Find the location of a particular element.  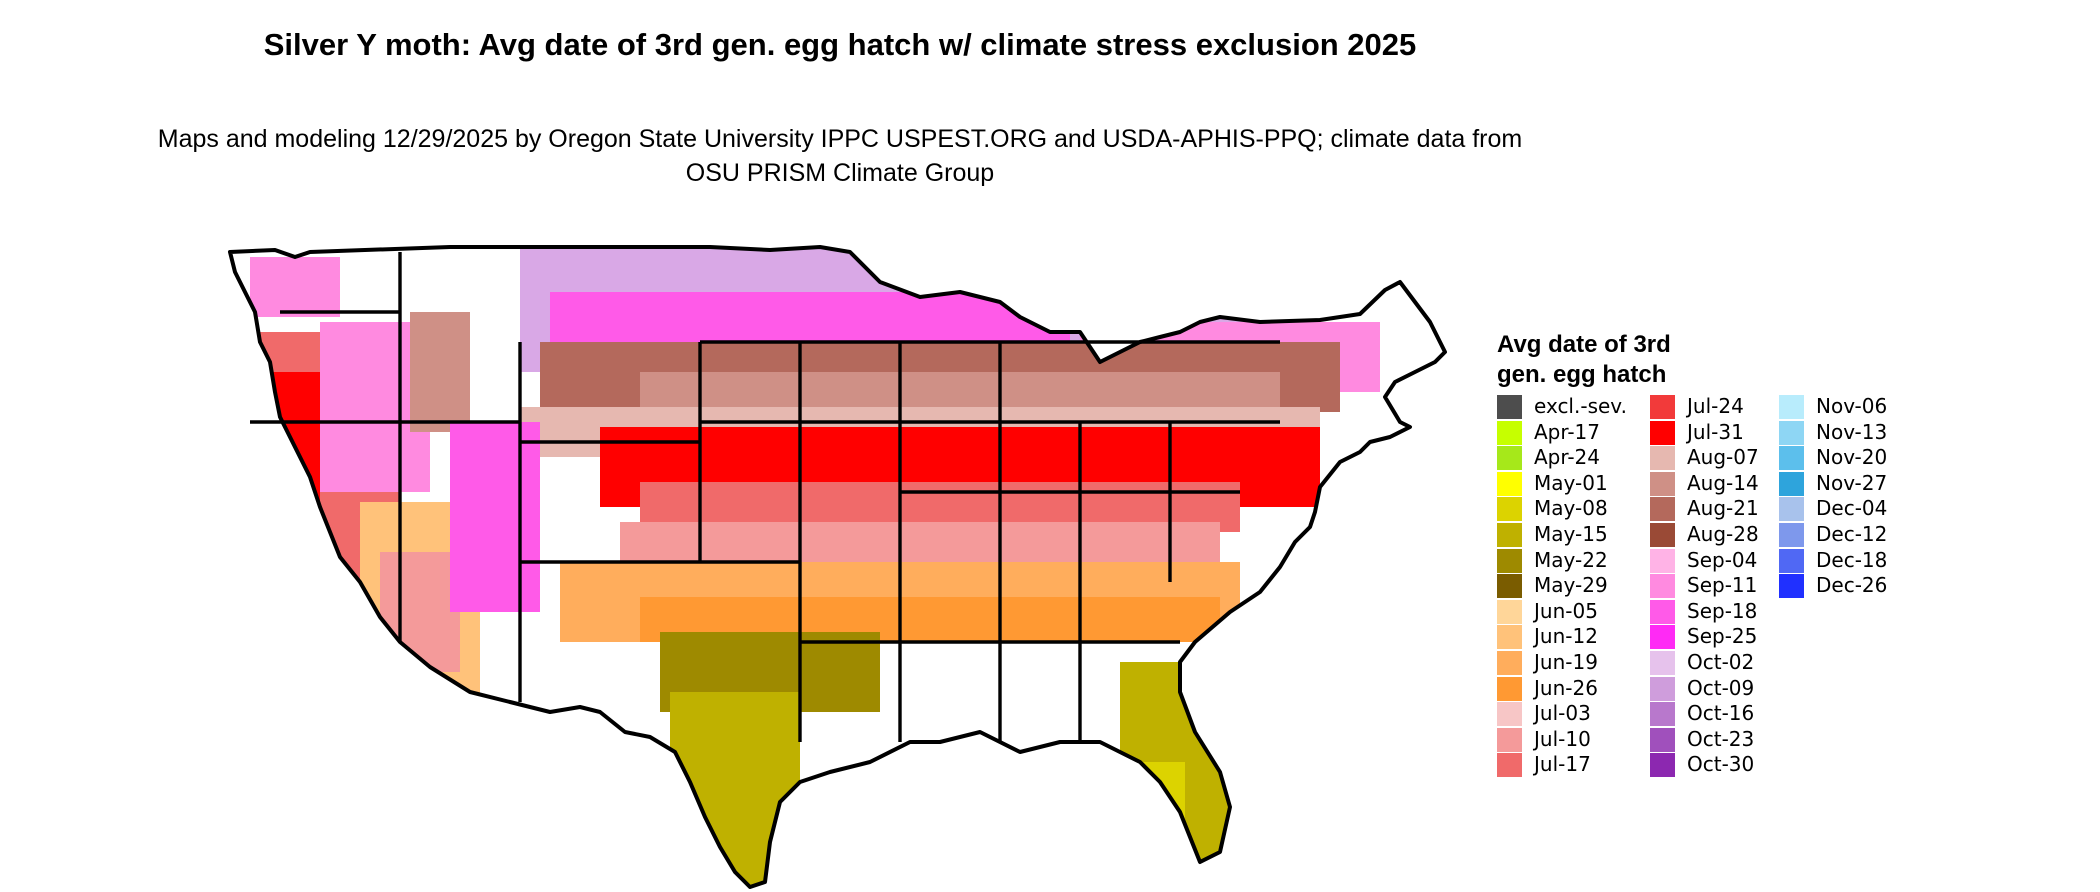

legend-item: Apr-24 is located at coordinates (1577, 458).